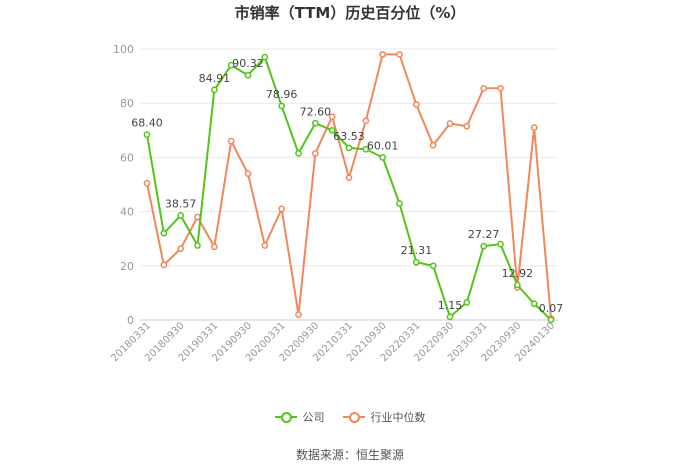  Describe the element at coordinates (353, 417) in the screenshot. I see `legend-swatch-industry-median` at that location.